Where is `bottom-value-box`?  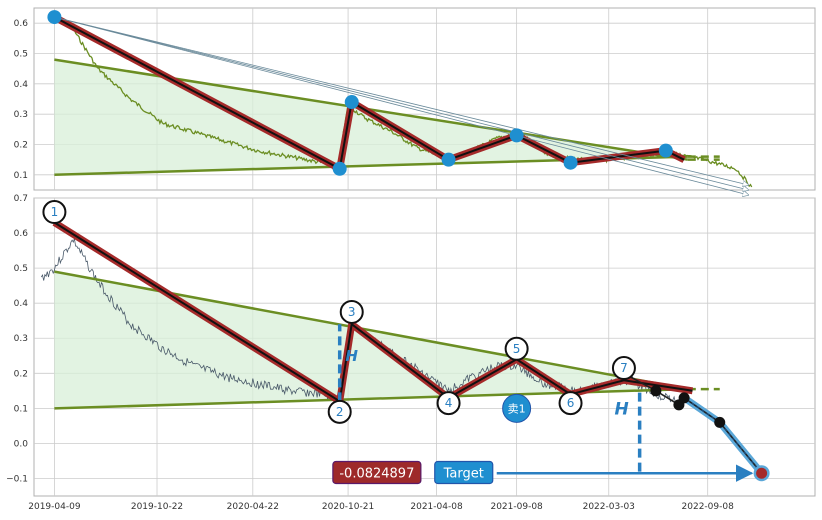
bottom-value-box is located at coordinates (377, 472).